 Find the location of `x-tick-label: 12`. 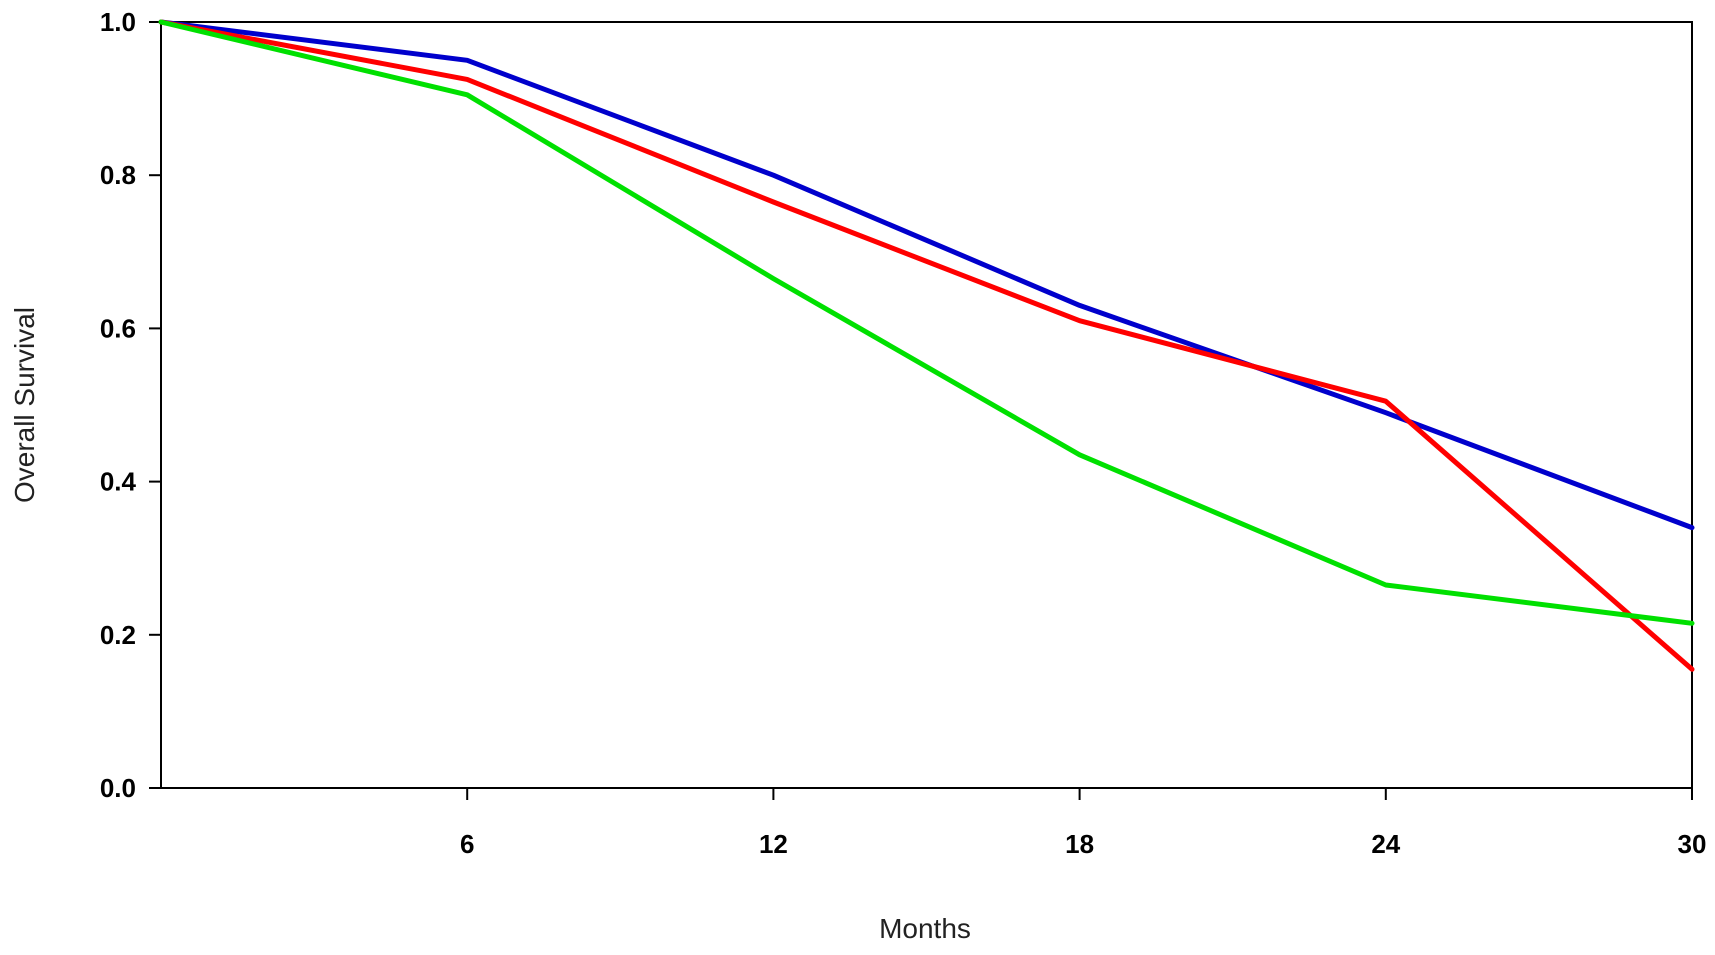

x-tick-label: 12 is located at coordinates (773, 844).